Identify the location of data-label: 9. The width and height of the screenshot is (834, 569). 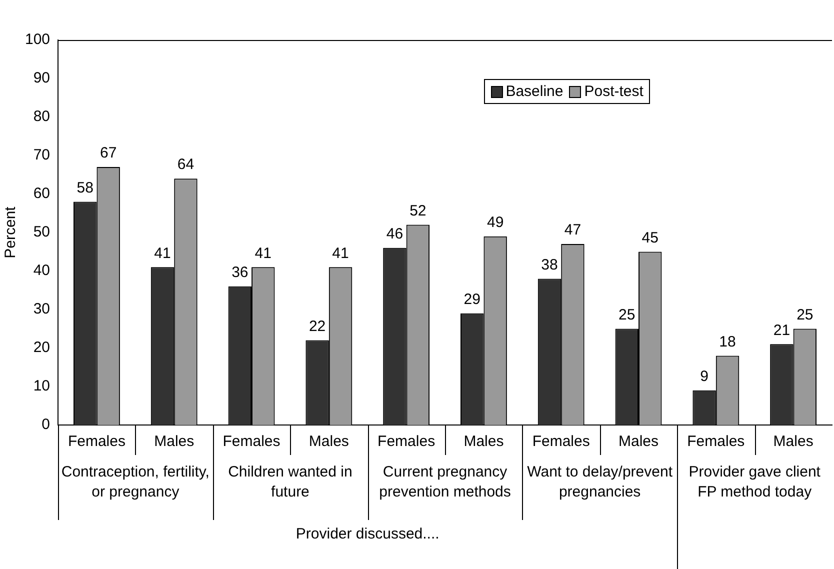
(704, 376).